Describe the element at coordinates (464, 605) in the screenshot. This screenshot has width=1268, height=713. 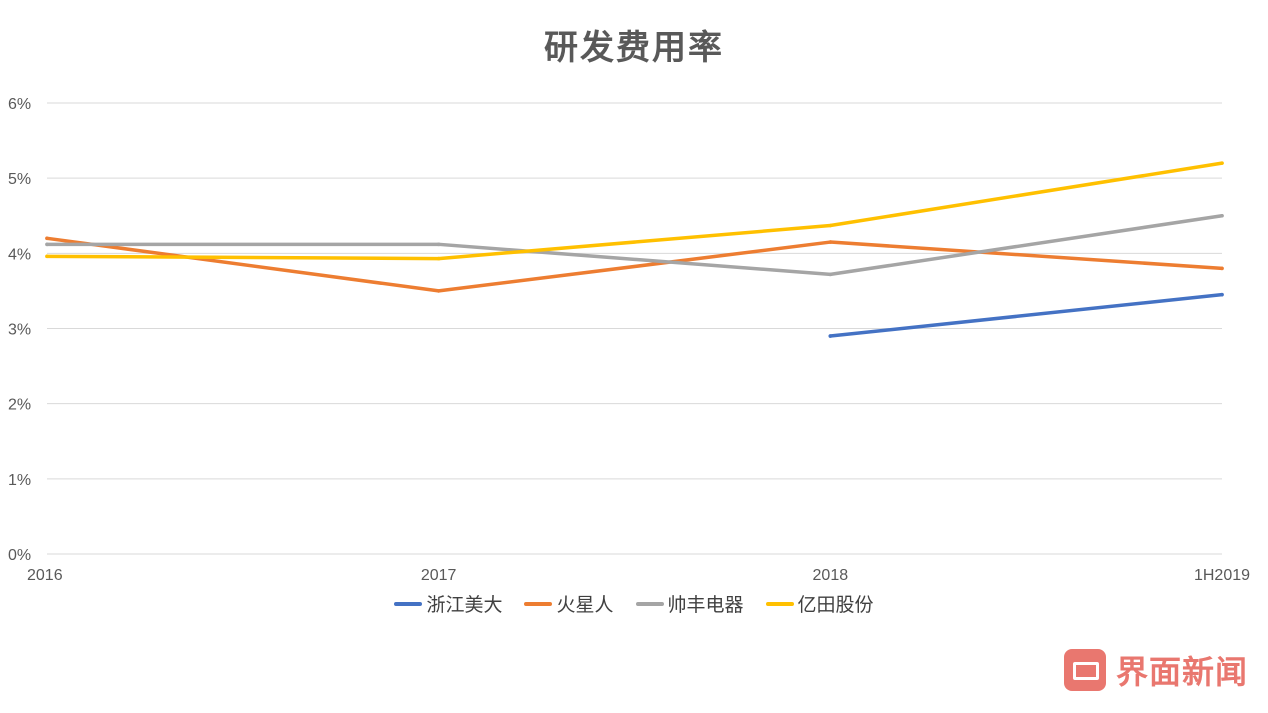
I see `legend-label: 浙江美大` at that location.